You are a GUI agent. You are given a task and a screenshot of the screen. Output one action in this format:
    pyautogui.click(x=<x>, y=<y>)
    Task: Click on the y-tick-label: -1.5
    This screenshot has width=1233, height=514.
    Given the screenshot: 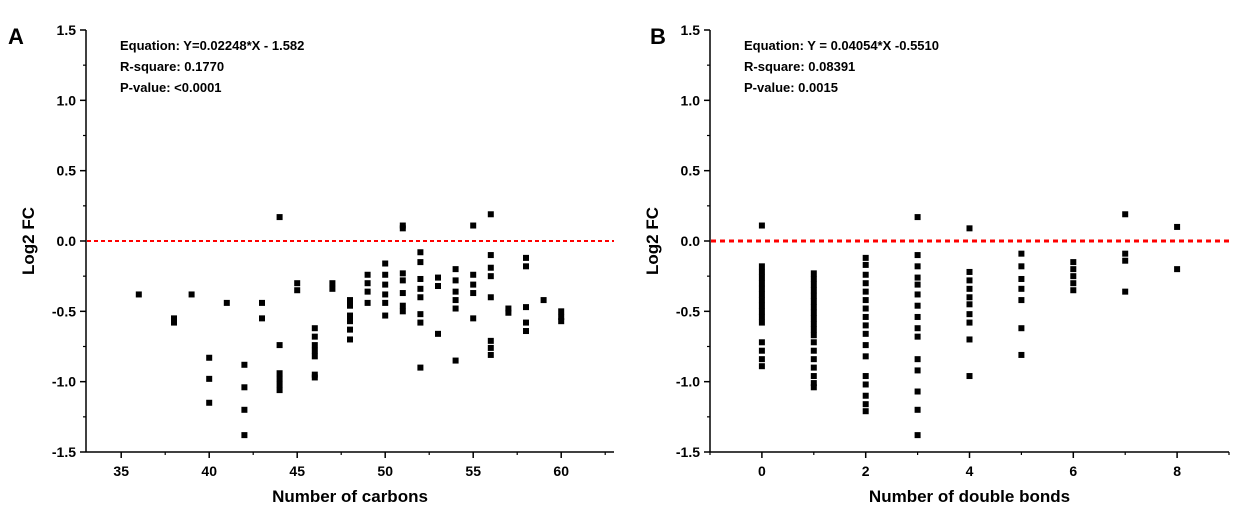 What is the action you would take?
    pyautogui.click(x=688, y=452)
    